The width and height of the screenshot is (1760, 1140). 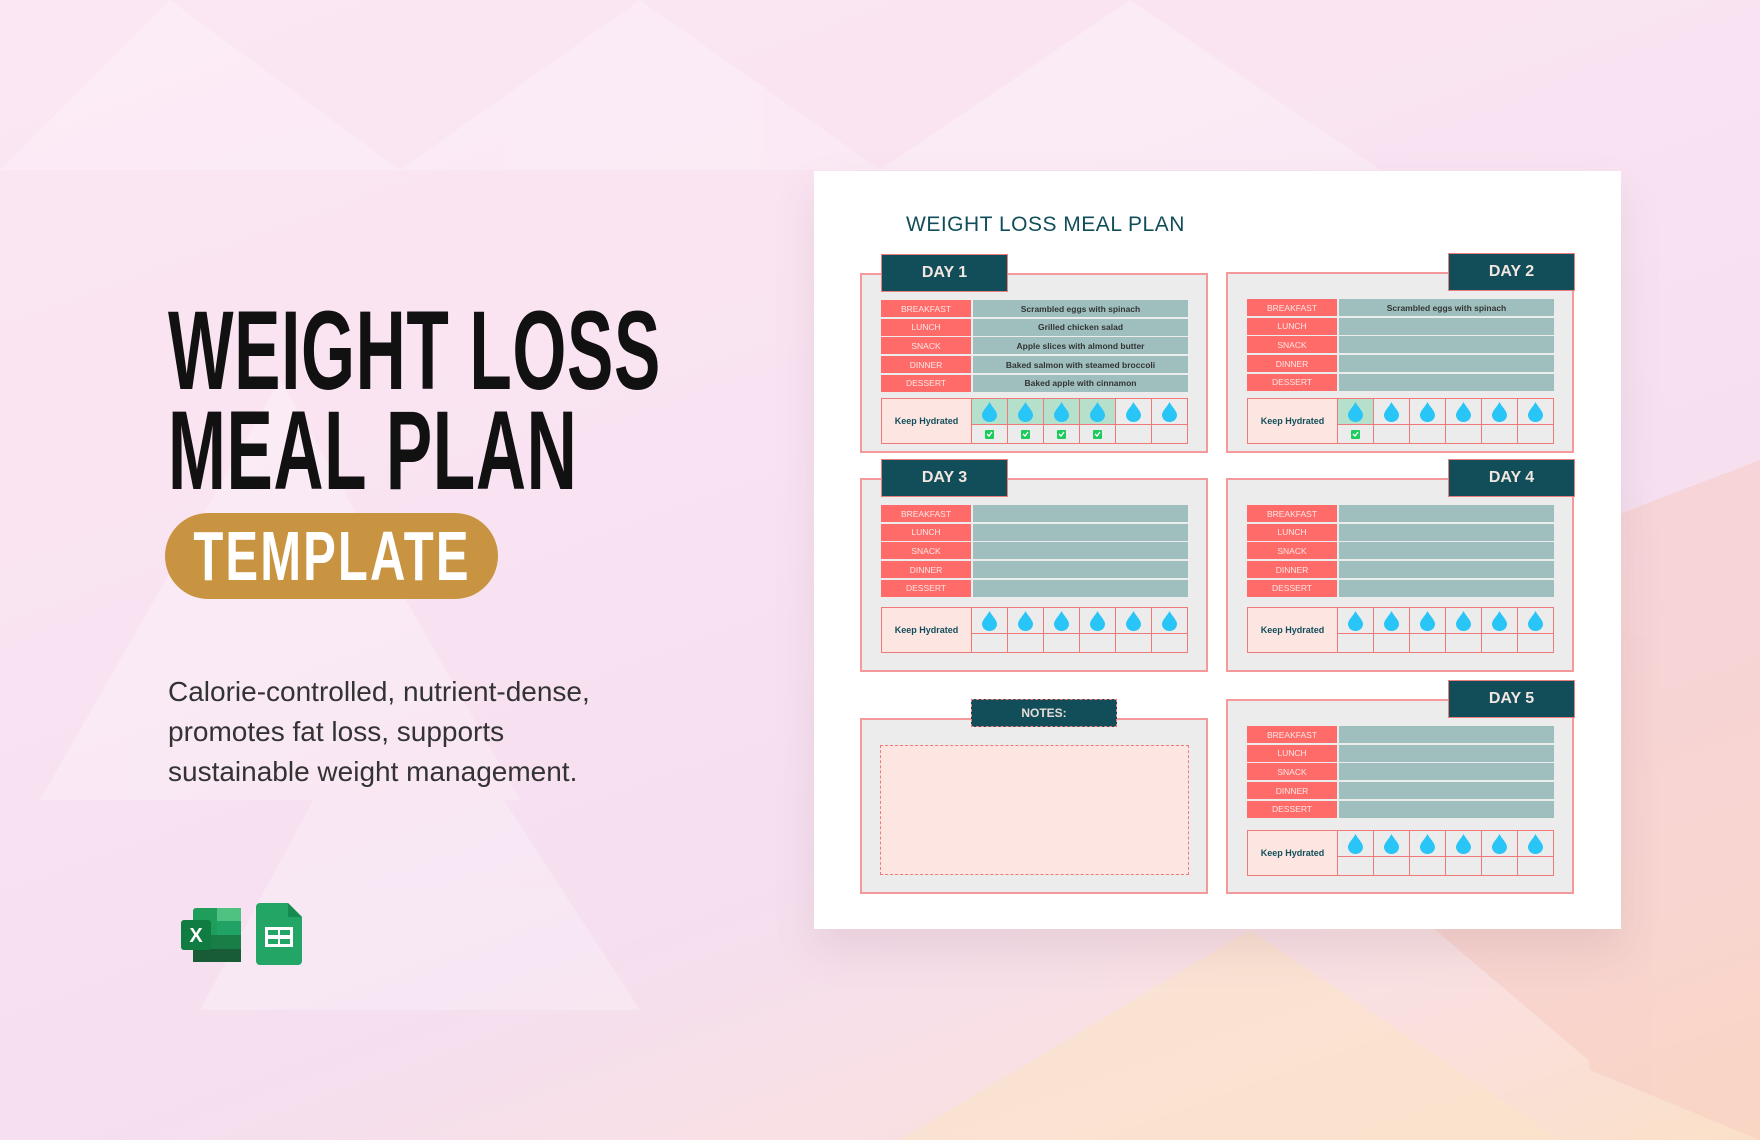 I want to click on notes-input, so click(x=1034, y=810).